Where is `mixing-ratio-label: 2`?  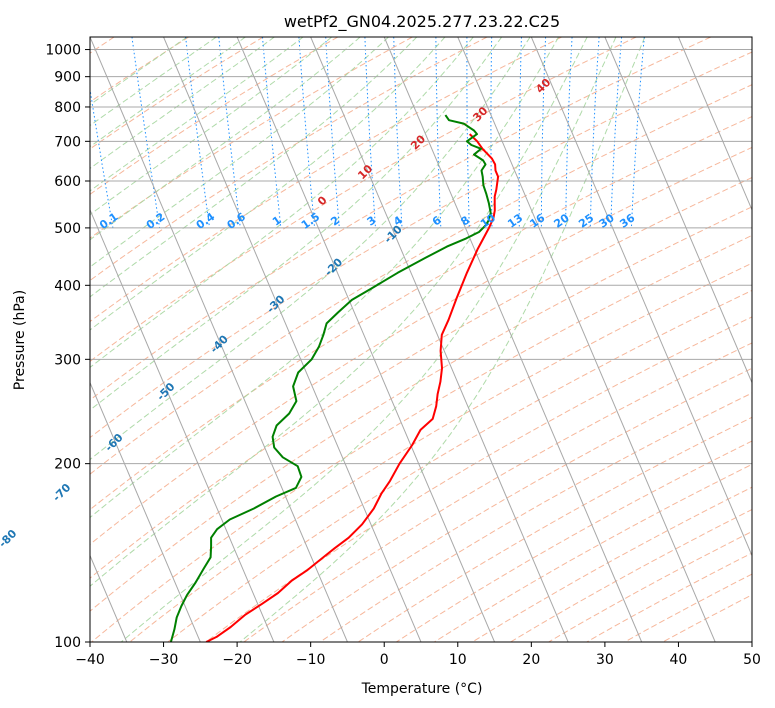 mixing-ratio-label: 2 is located at coordinates (335, 221).